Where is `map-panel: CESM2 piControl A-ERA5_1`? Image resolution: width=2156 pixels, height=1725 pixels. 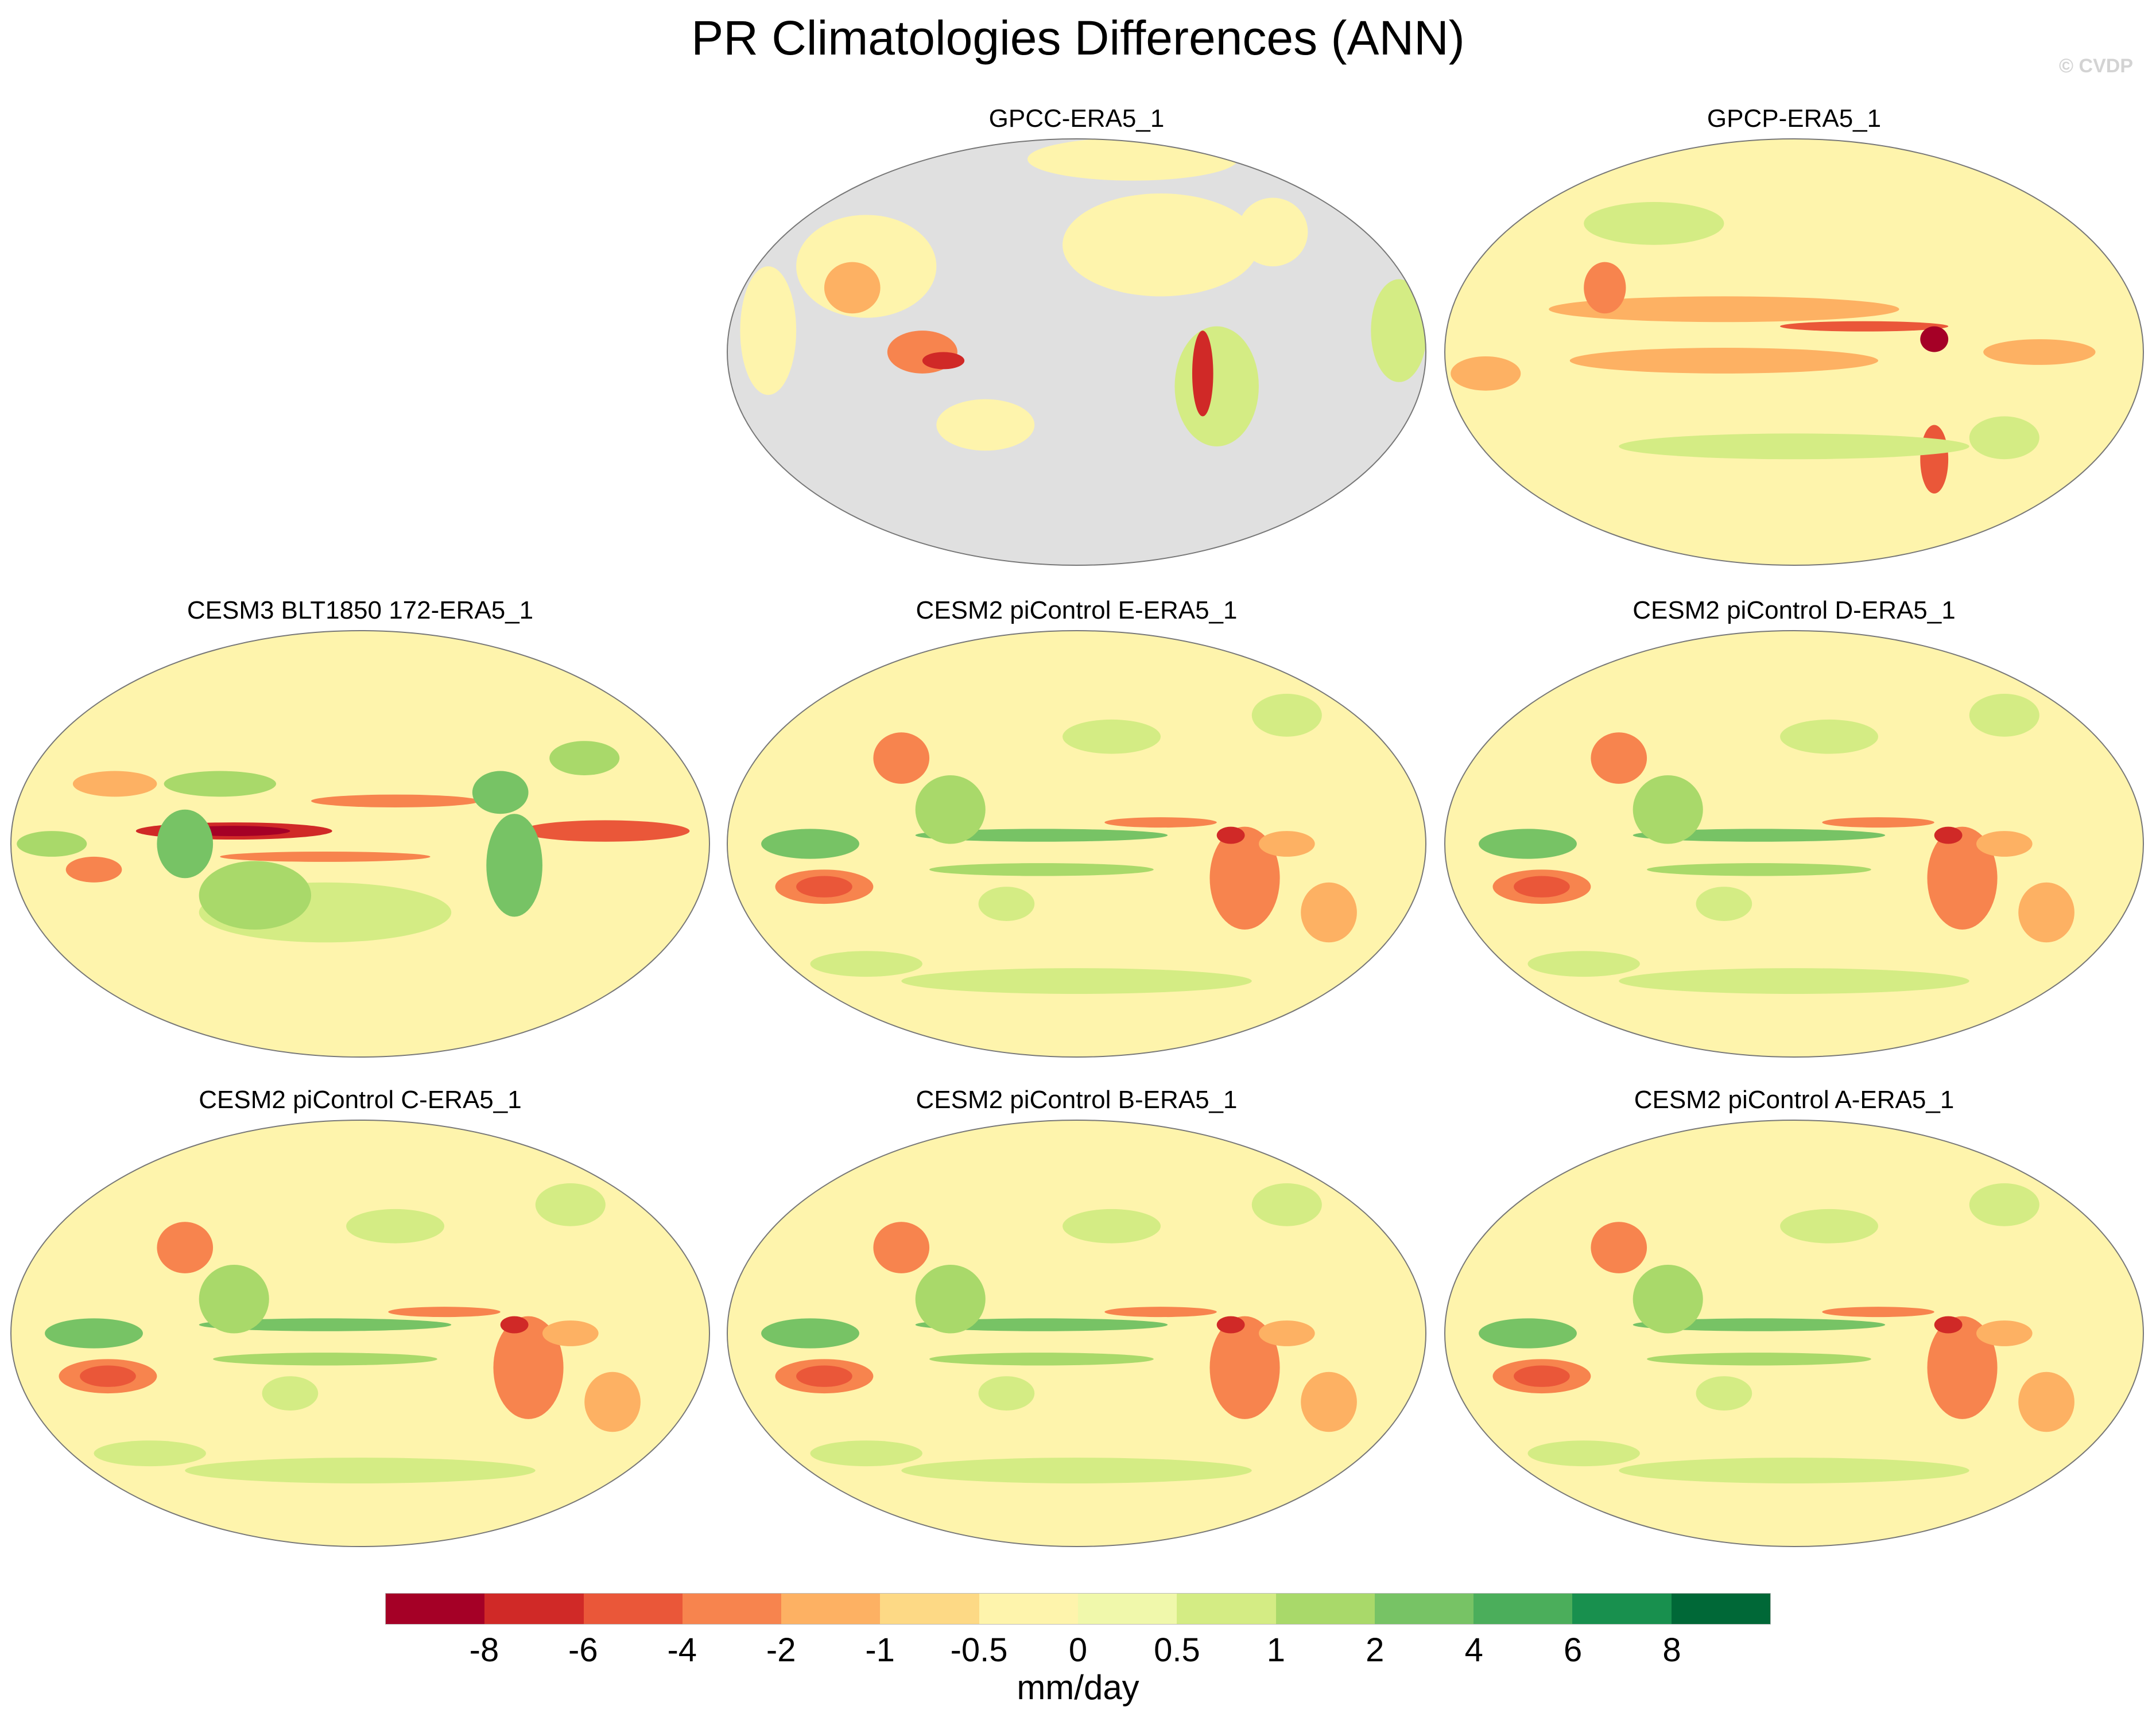
map-panel: CESM2 piControl A-ERA5_1 is located at coordinates (1794, 1317).